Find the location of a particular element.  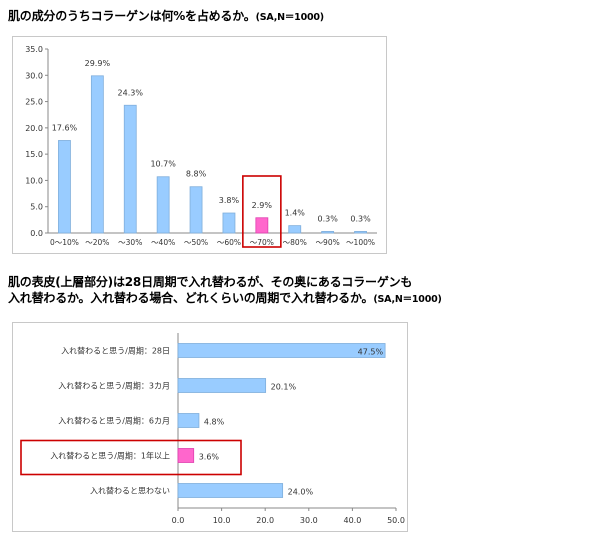

x-tick-label: 20.0 is located at coordinates (265, 520).